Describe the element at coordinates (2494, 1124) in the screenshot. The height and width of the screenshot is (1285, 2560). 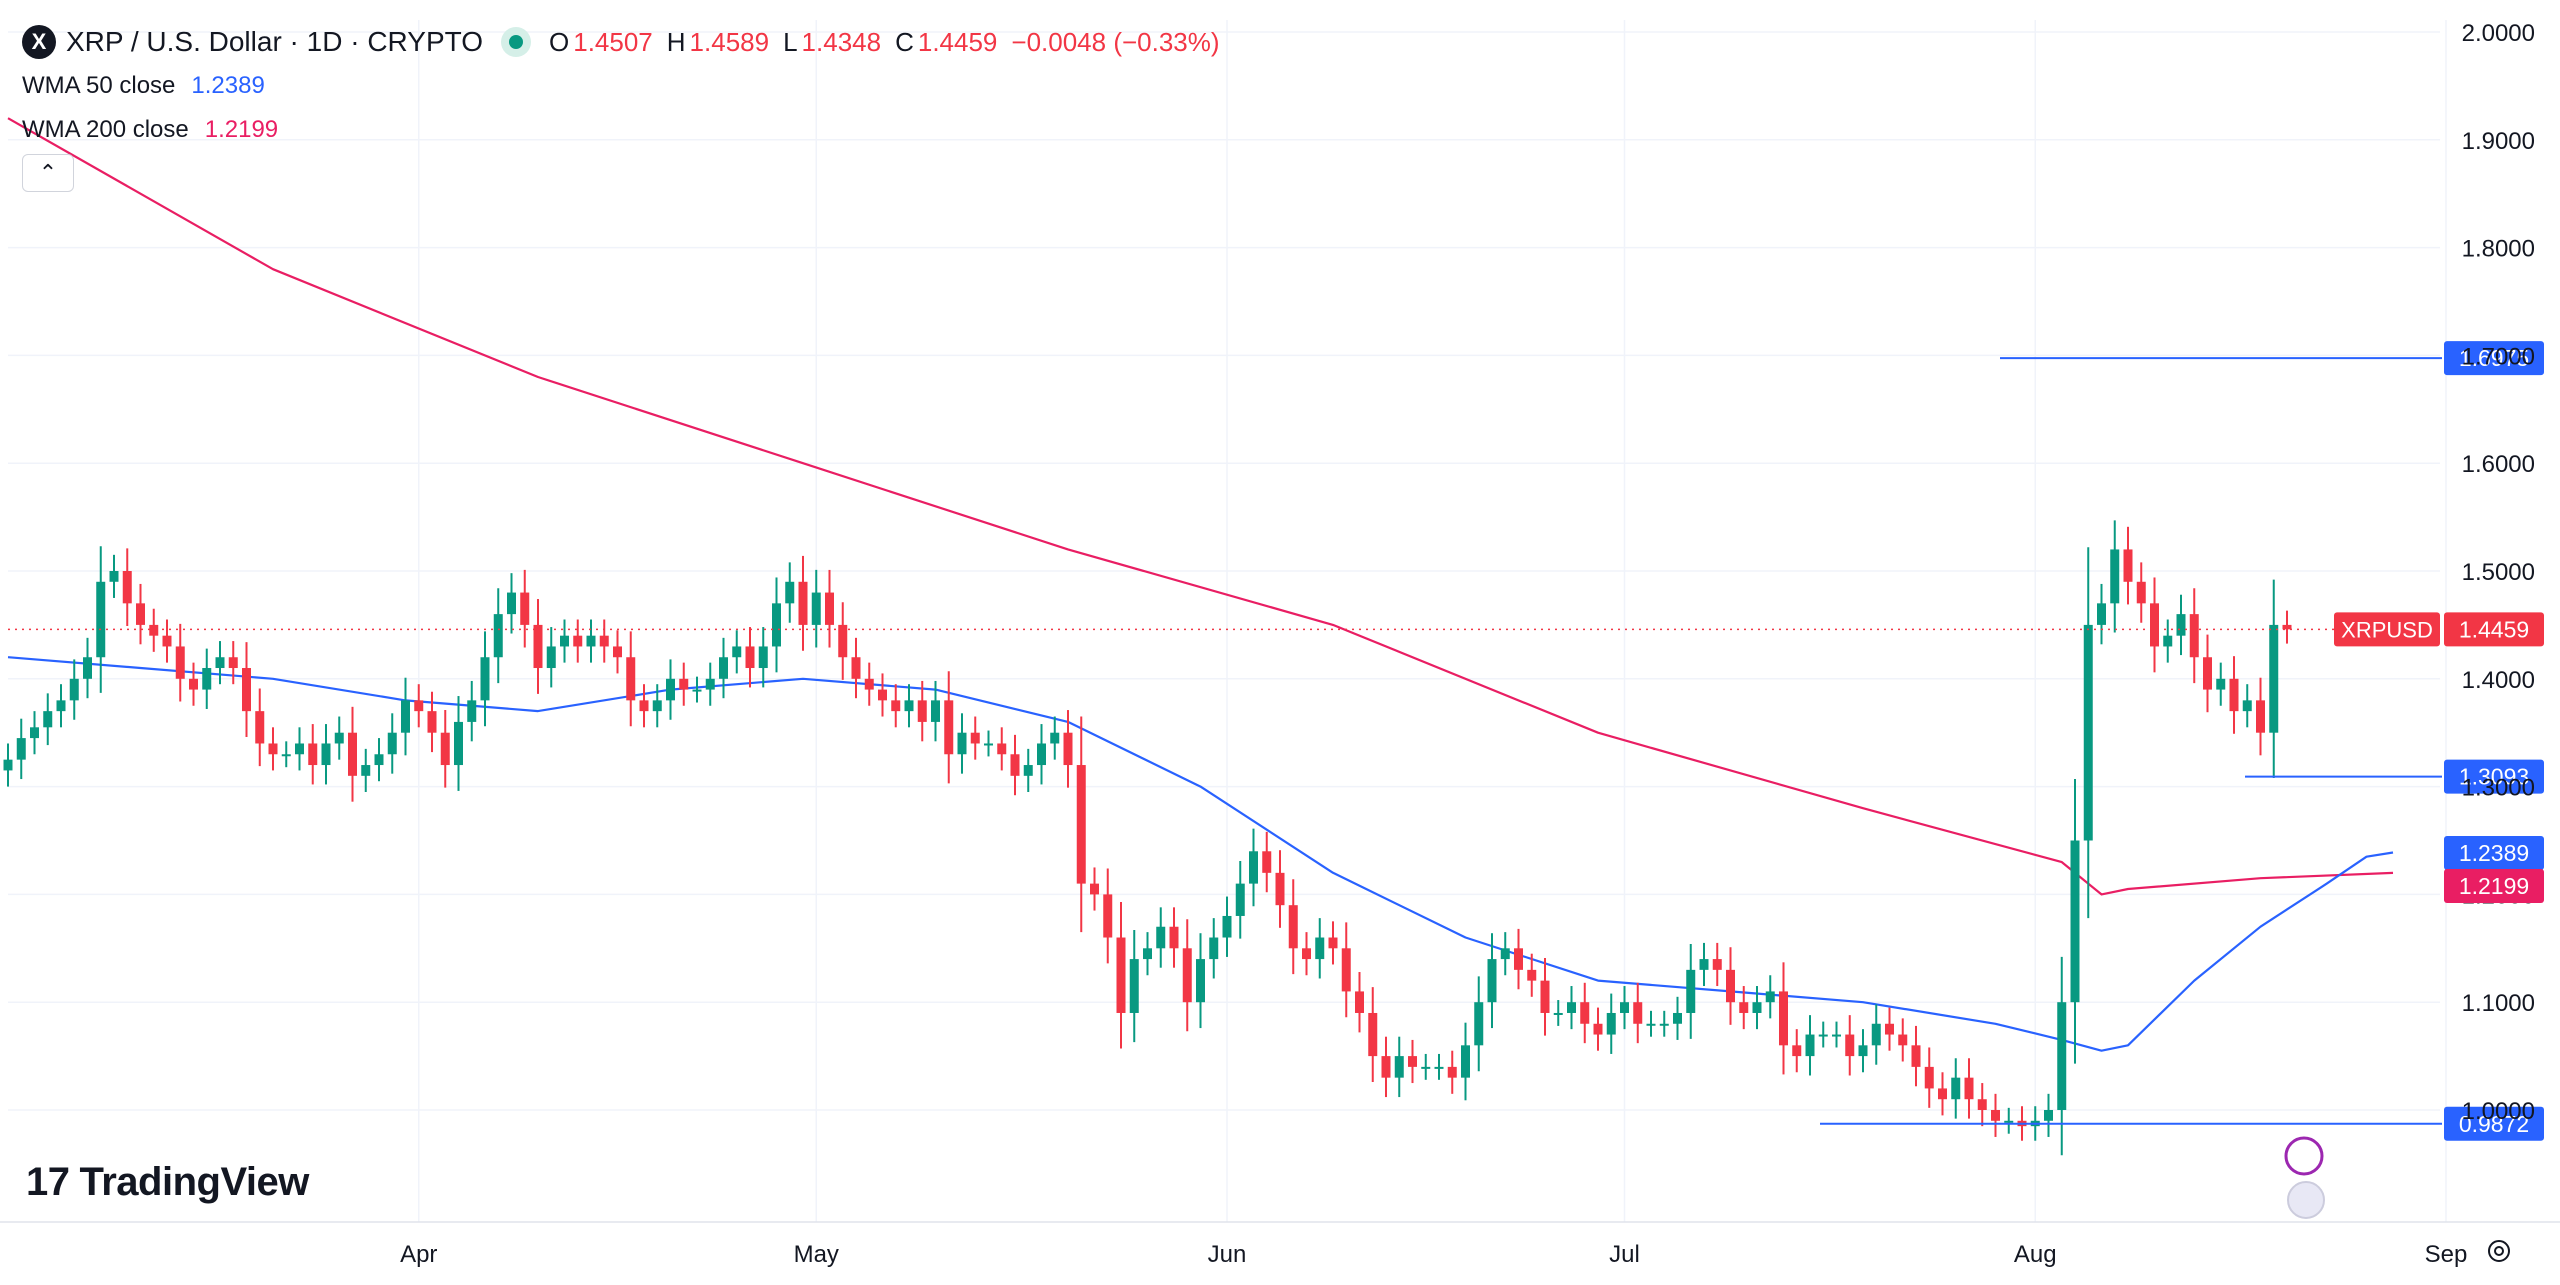
I see `level-label: 0.9872` at that location.